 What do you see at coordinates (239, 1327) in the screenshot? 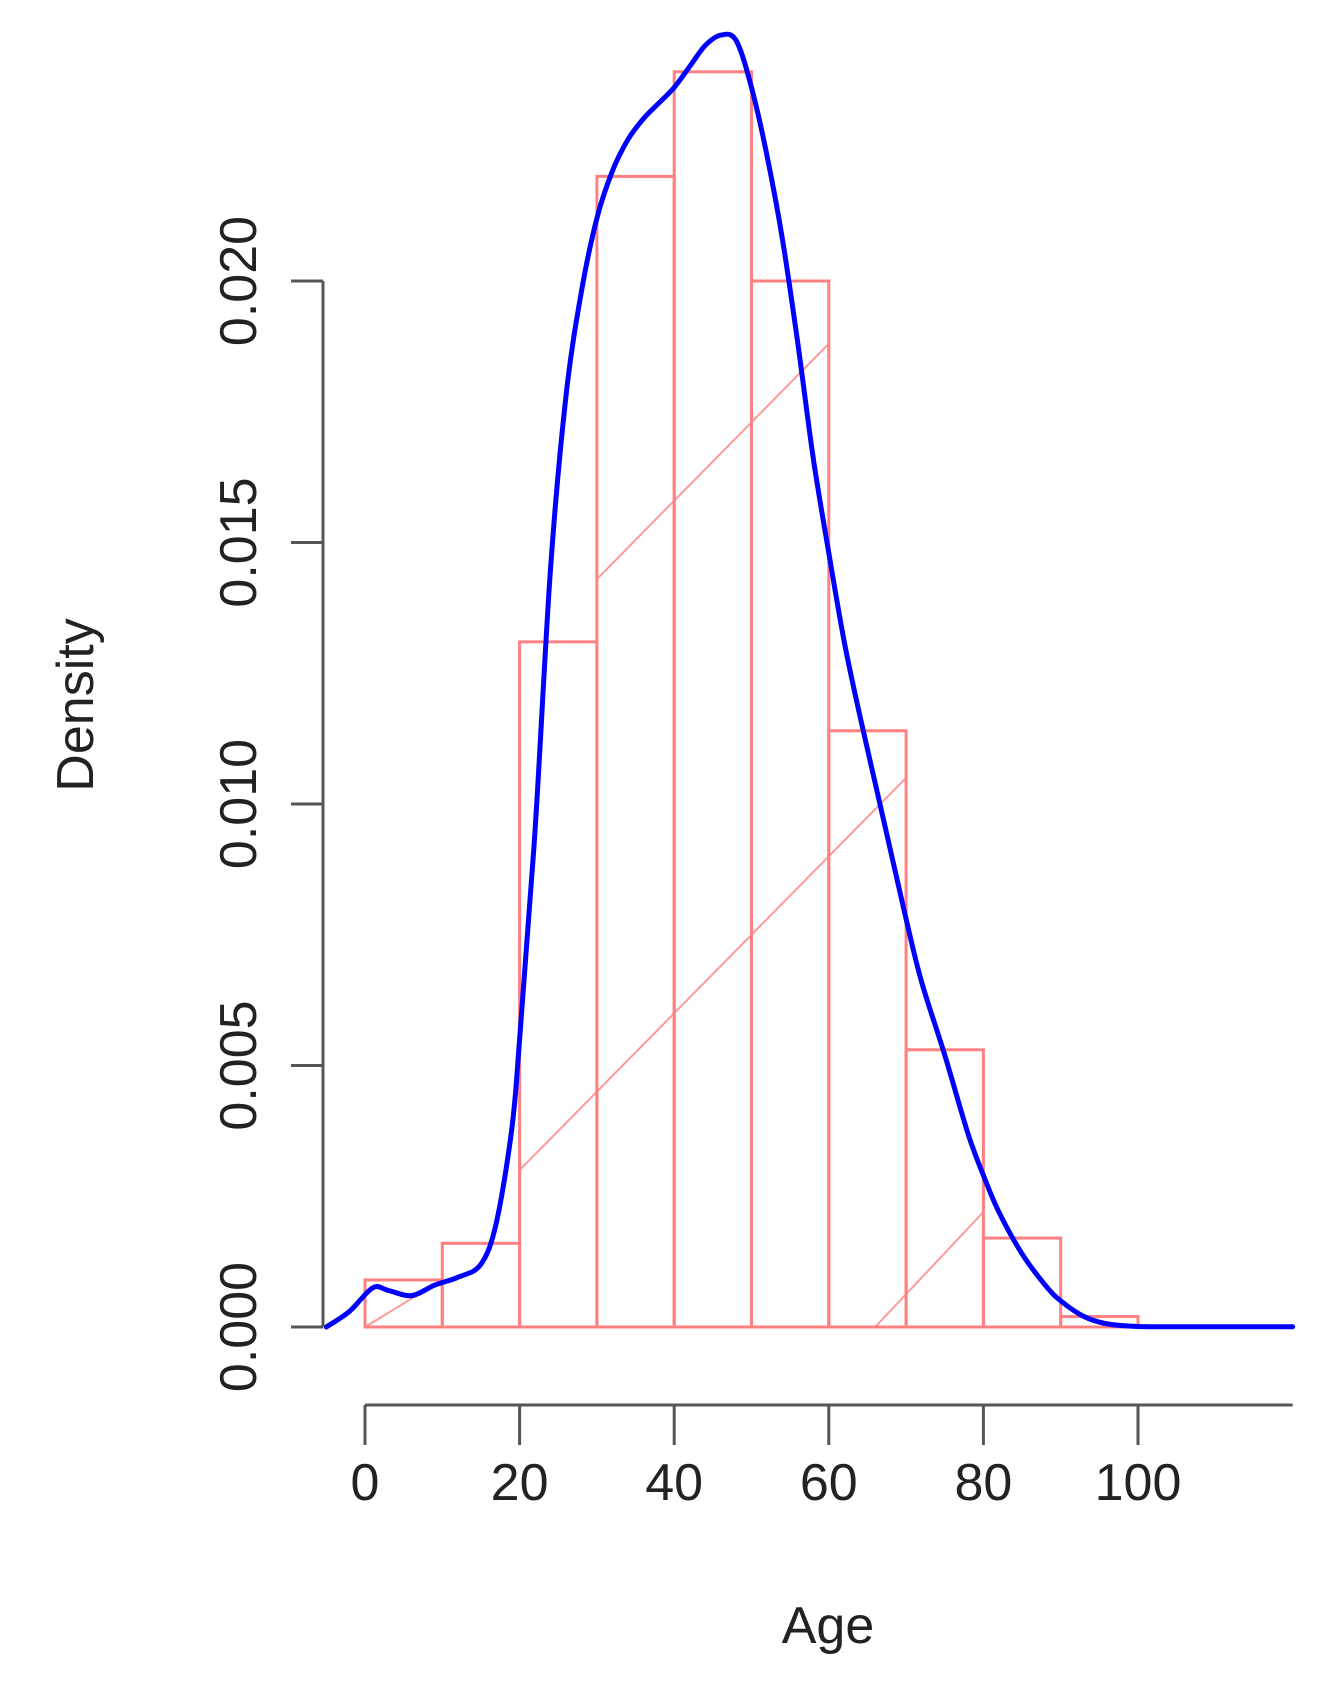
I see `y-tick-label: 0.000` at bounding box center [239, 1327].